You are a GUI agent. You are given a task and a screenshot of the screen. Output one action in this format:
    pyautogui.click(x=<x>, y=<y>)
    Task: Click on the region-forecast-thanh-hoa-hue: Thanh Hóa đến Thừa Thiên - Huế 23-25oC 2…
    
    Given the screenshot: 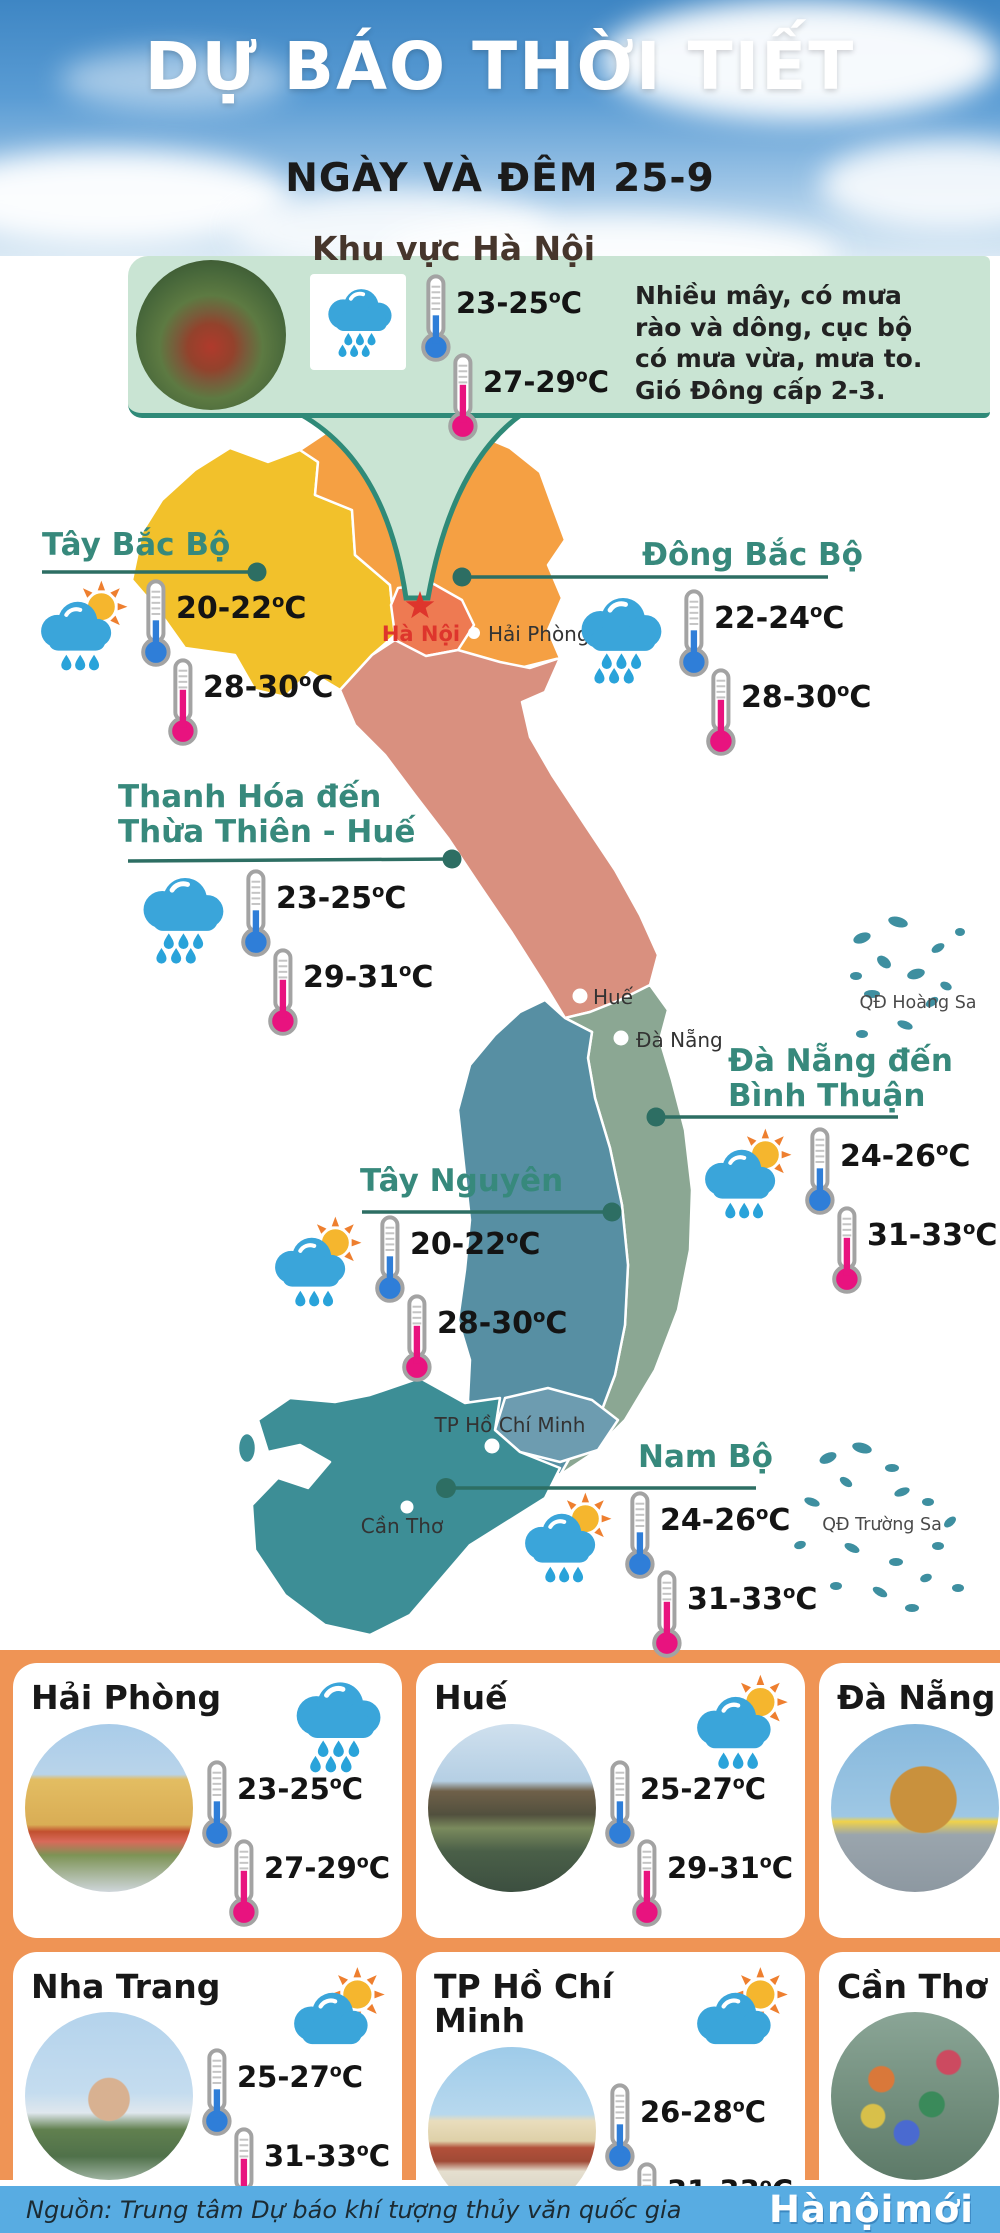 What is the action you would take?
    pyautogui.click(x=275, y=908)
    